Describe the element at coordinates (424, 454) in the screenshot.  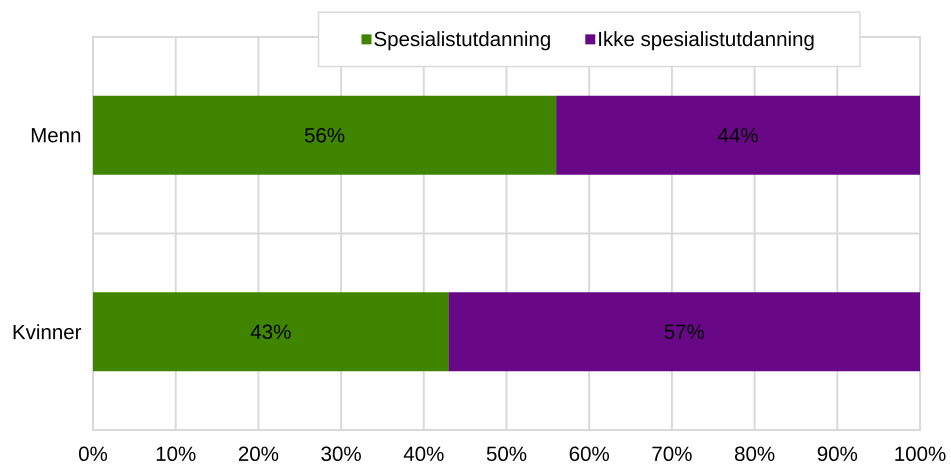
I see `x-tick-label: 40%` at that location.